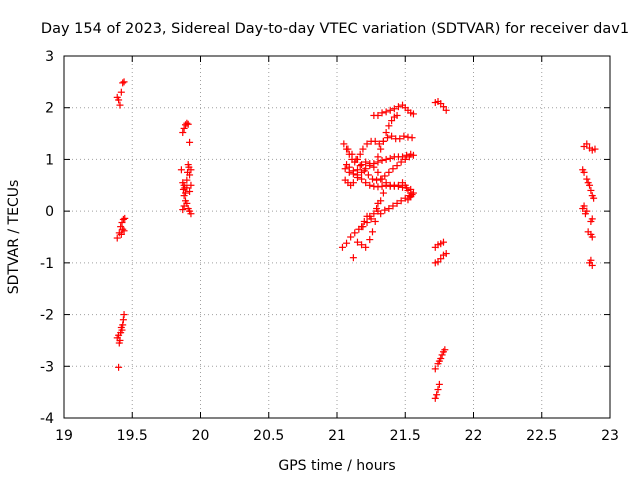 This screenshot has height=480, width=640. I want to click on x-axis-label: GPS time / hours, so click(336, 466).